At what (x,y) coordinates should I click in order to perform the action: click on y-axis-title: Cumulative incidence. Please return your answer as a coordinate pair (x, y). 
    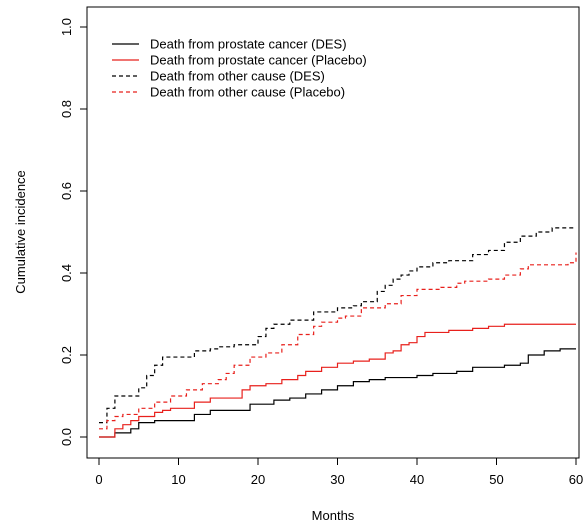
    Looking at the image, I should click on (20, 232).